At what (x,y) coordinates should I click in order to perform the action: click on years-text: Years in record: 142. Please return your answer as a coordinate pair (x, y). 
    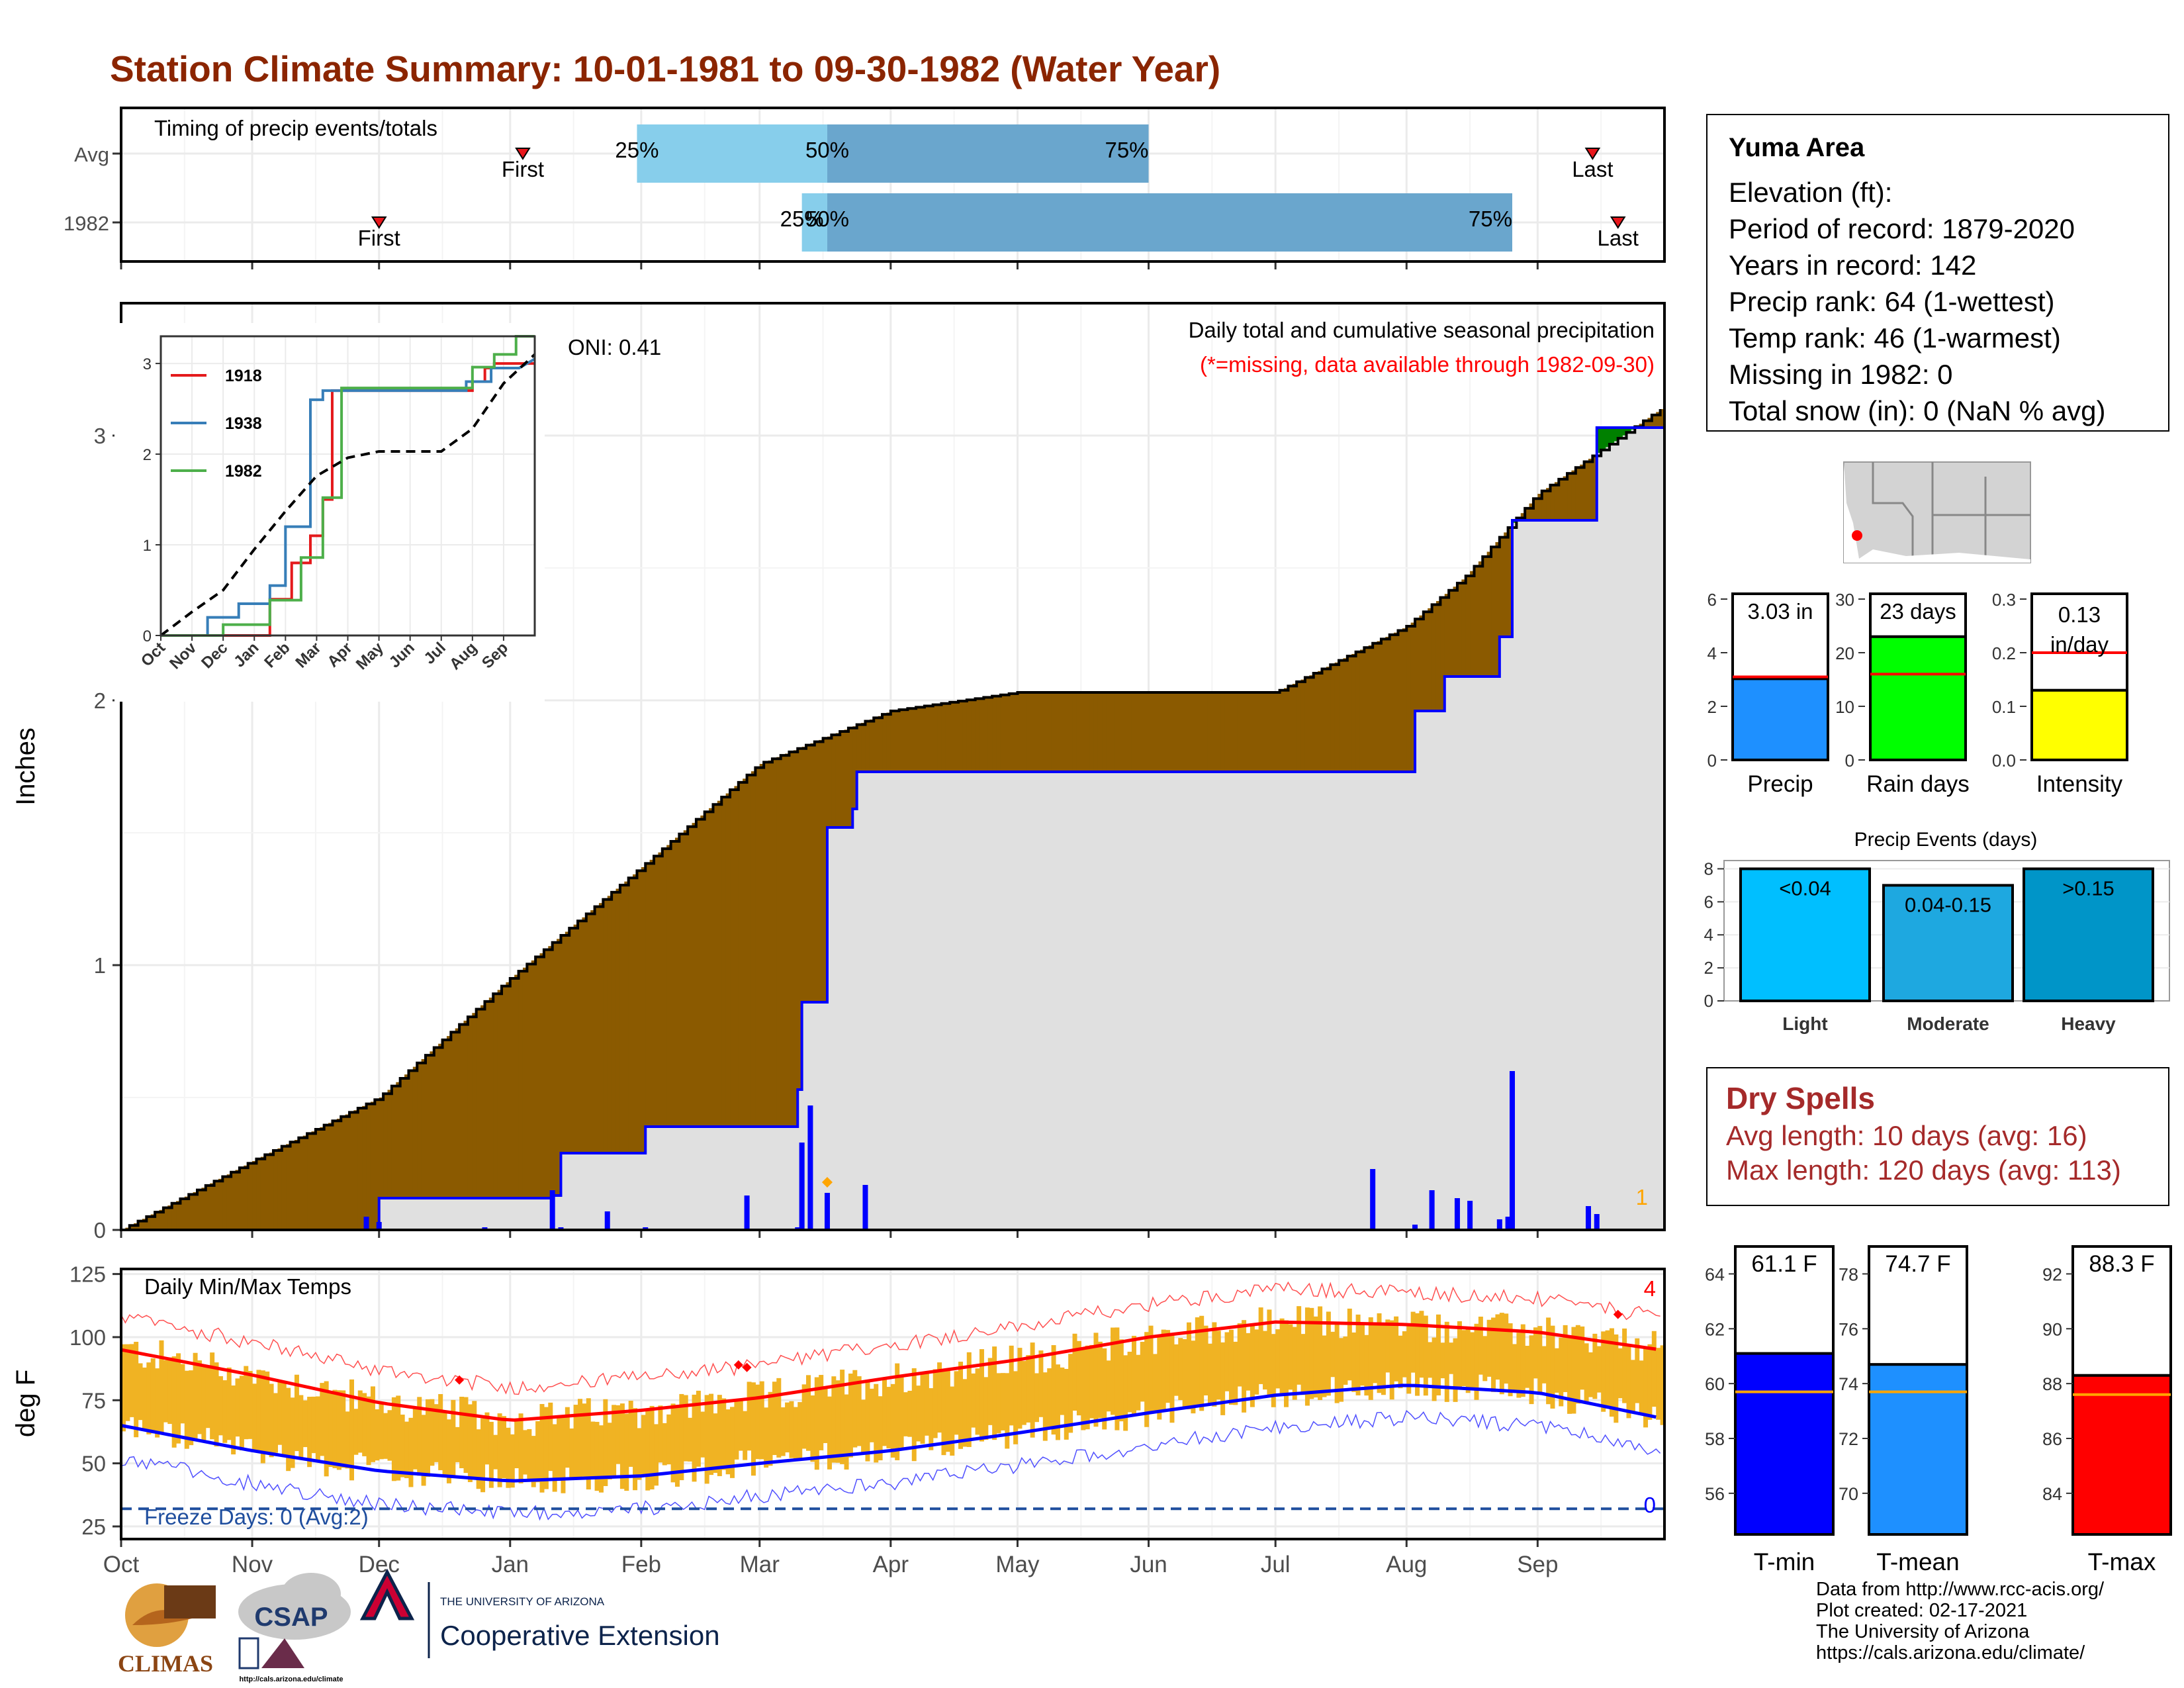
    Looking at the image, I should click on (1853, 265).